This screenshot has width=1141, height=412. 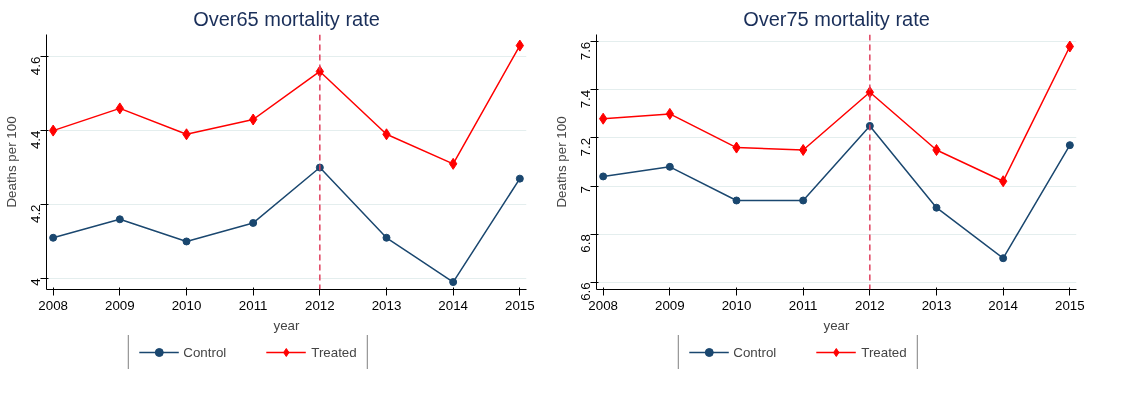 What do you see at coordinates (585, 291) in the screenshot?
I see `y-tick-label: 6.6` at bounding box center [585, 291].